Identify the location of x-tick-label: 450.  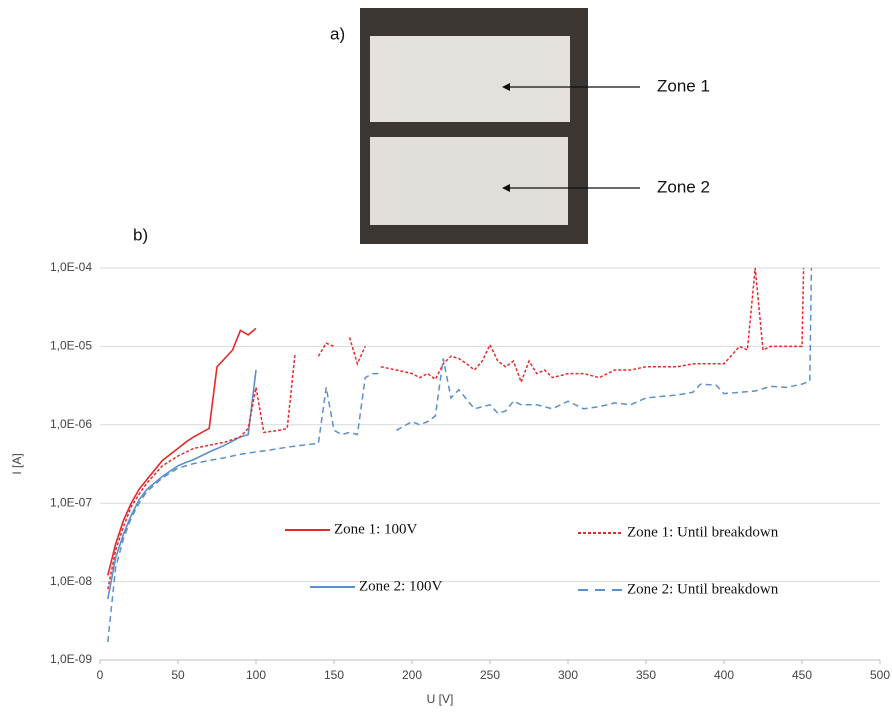
(802, 675).